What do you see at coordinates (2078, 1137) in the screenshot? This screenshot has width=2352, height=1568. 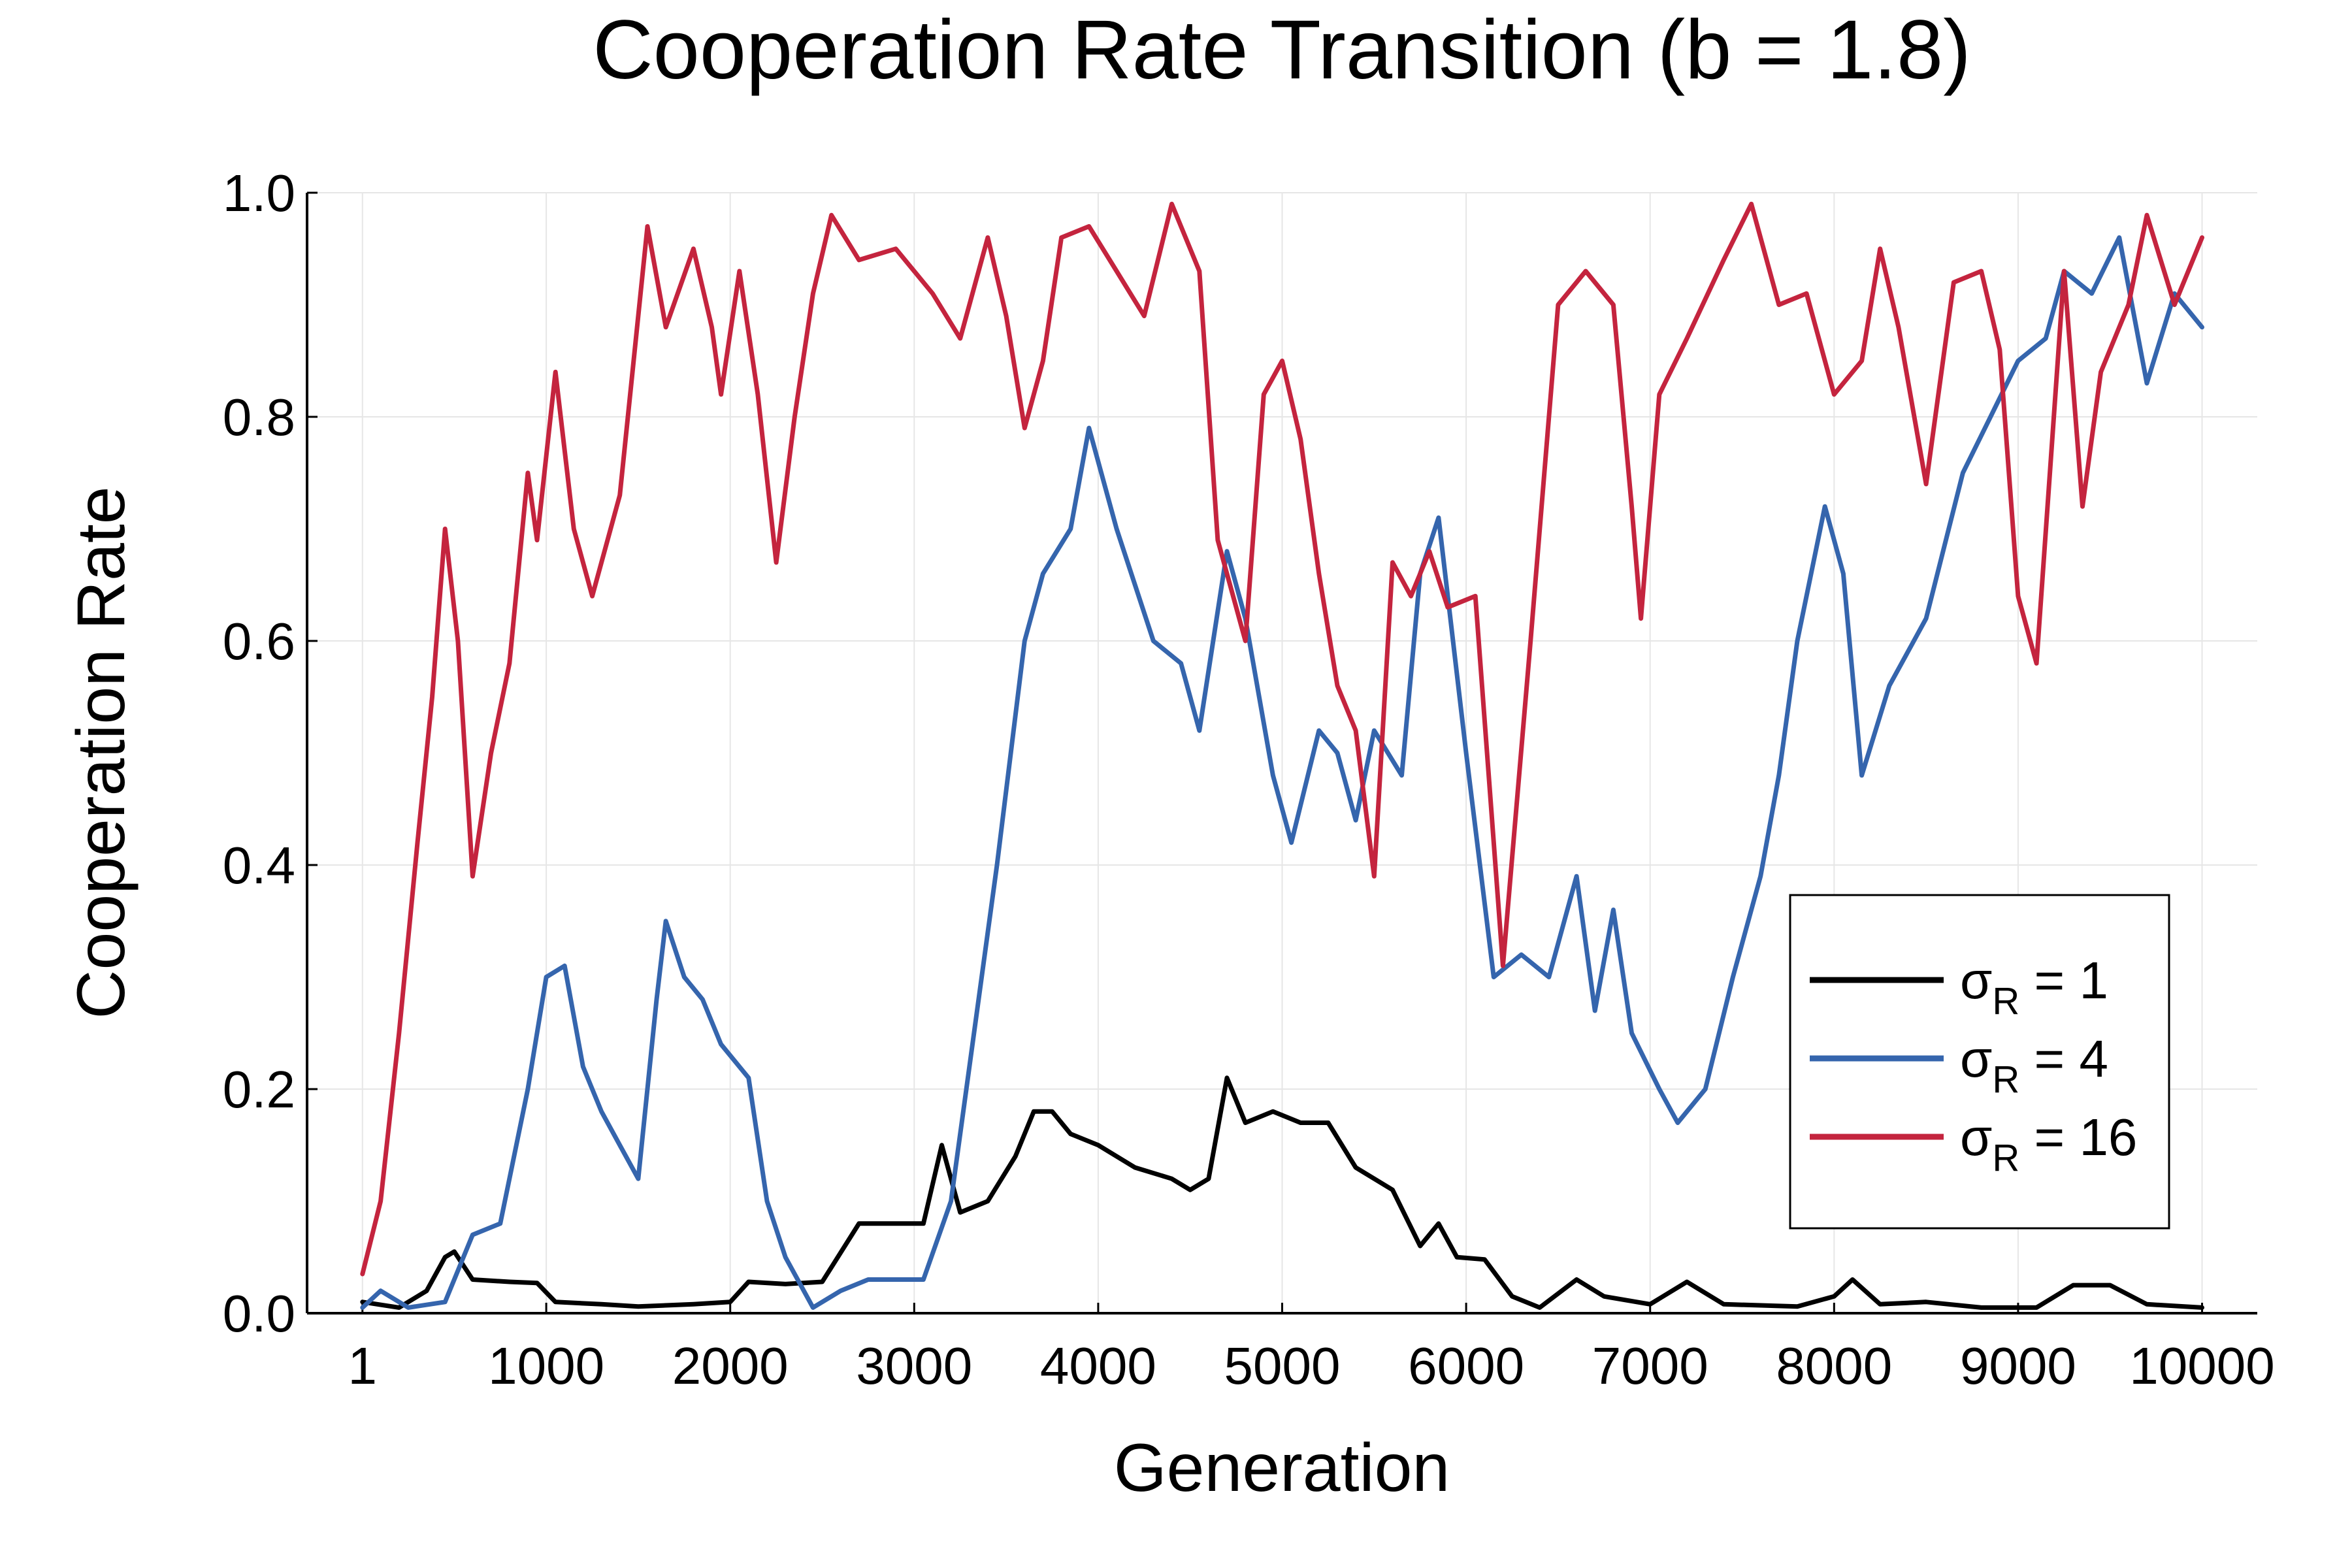 I see `legend-label-value: = 16` at bounding box center [2078, 1137].